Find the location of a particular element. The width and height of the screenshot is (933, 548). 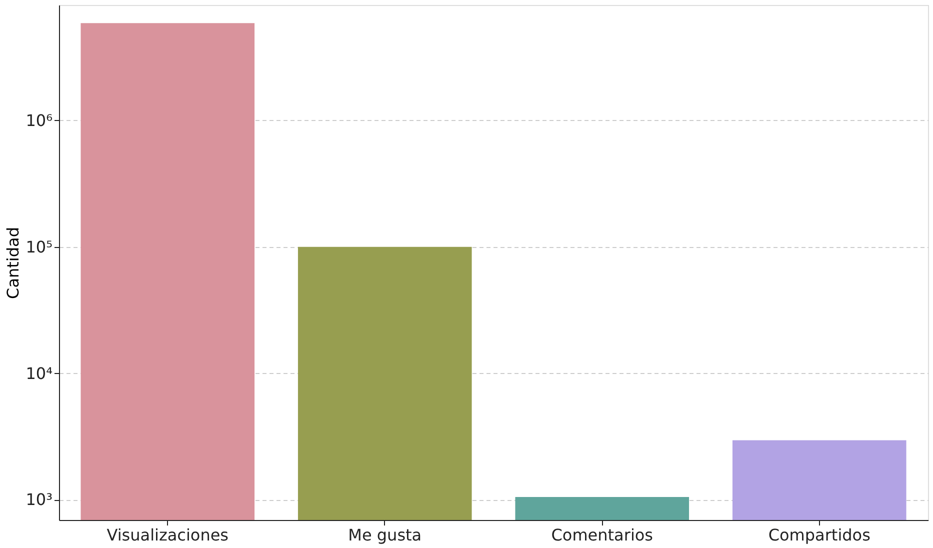

x-tick-label: Me gusta is located at coordinates (385, 535).